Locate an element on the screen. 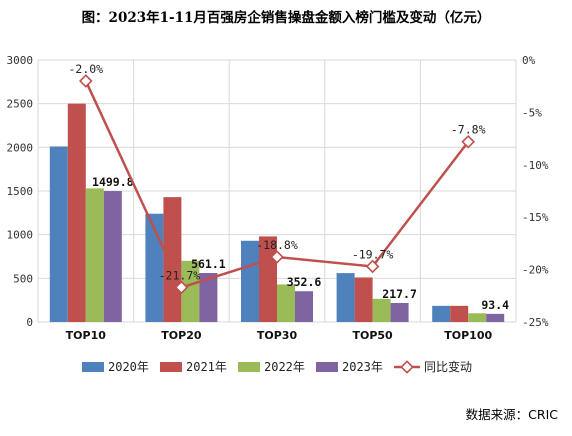  data-label-2023: 1499.8 is located at coordinates (113, 182).